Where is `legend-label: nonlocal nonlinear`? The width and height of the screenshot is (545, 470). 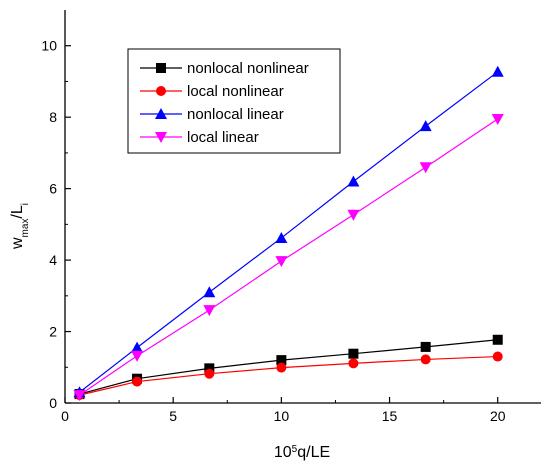
legend-label: nonlocal nonlinear is located at coordinates (248, 68).